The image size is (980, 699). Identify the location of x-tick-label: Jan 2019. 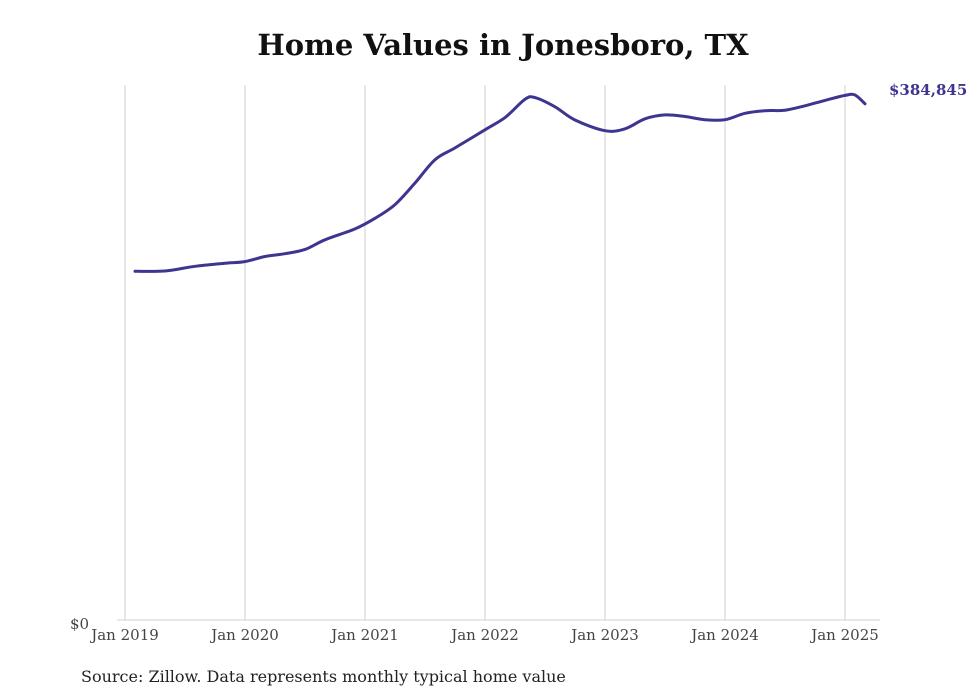
(124, 635).